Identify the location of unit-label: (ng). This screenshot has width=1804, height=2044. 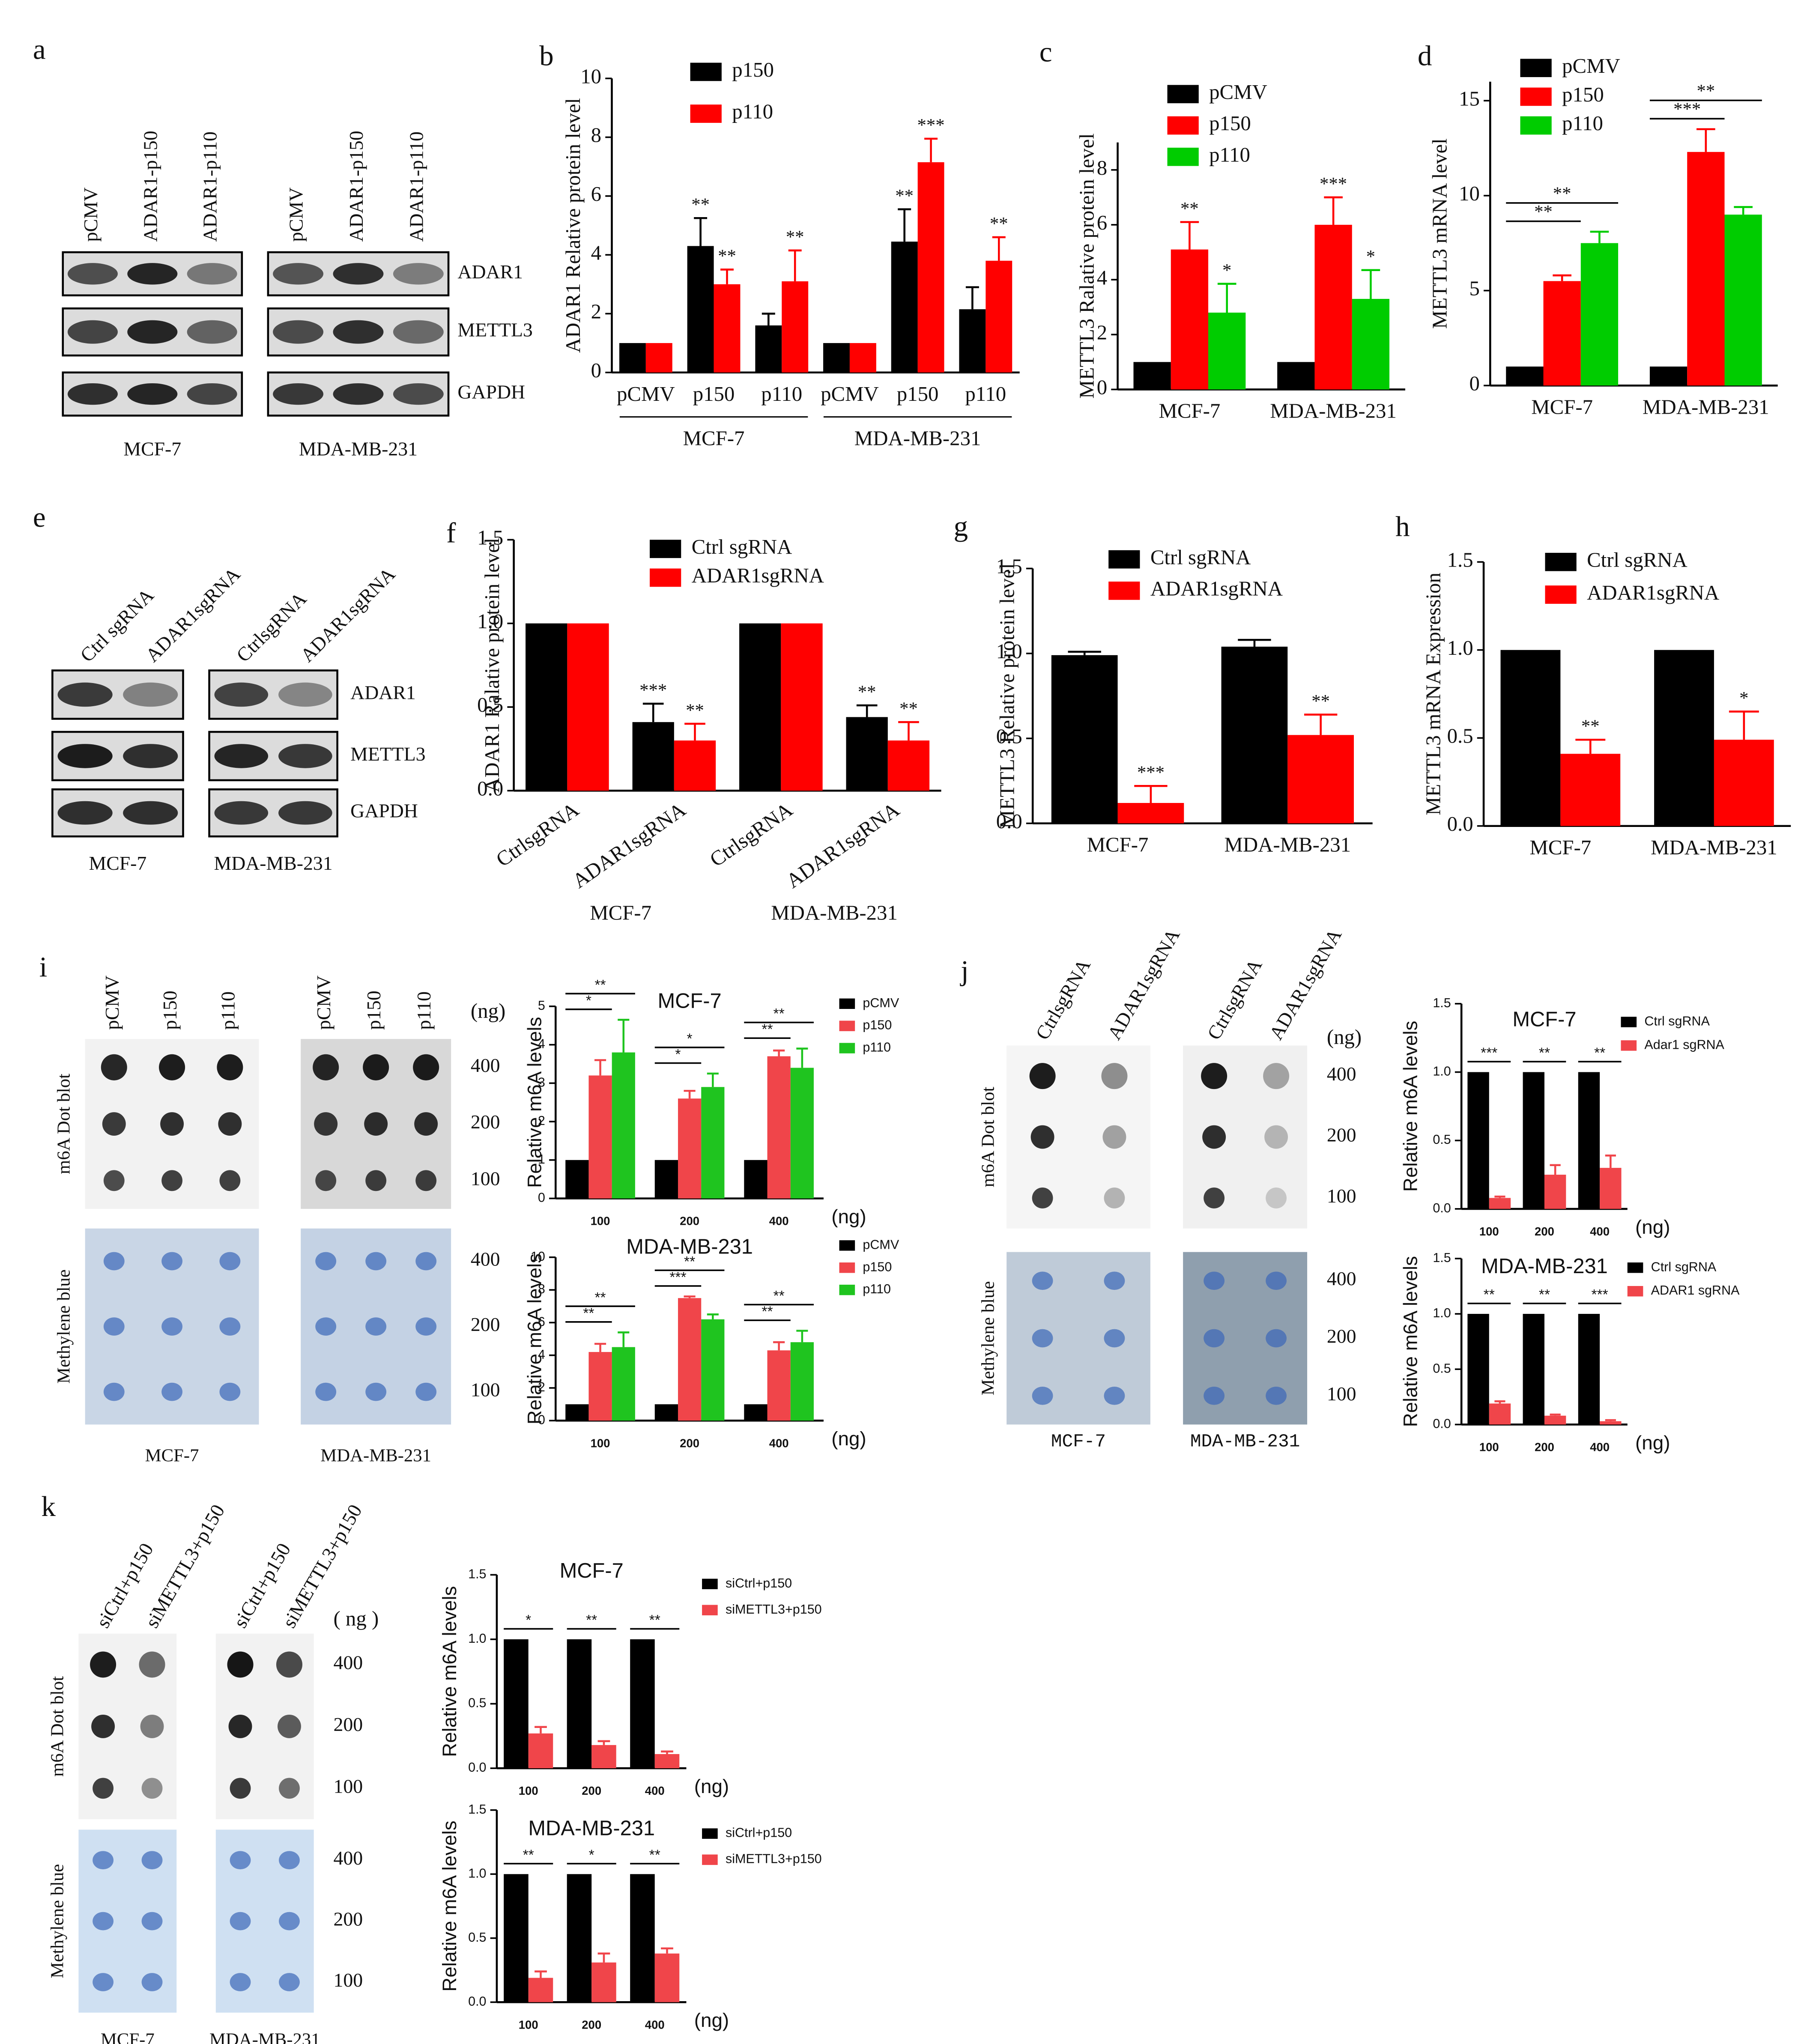
(1345, 1036).